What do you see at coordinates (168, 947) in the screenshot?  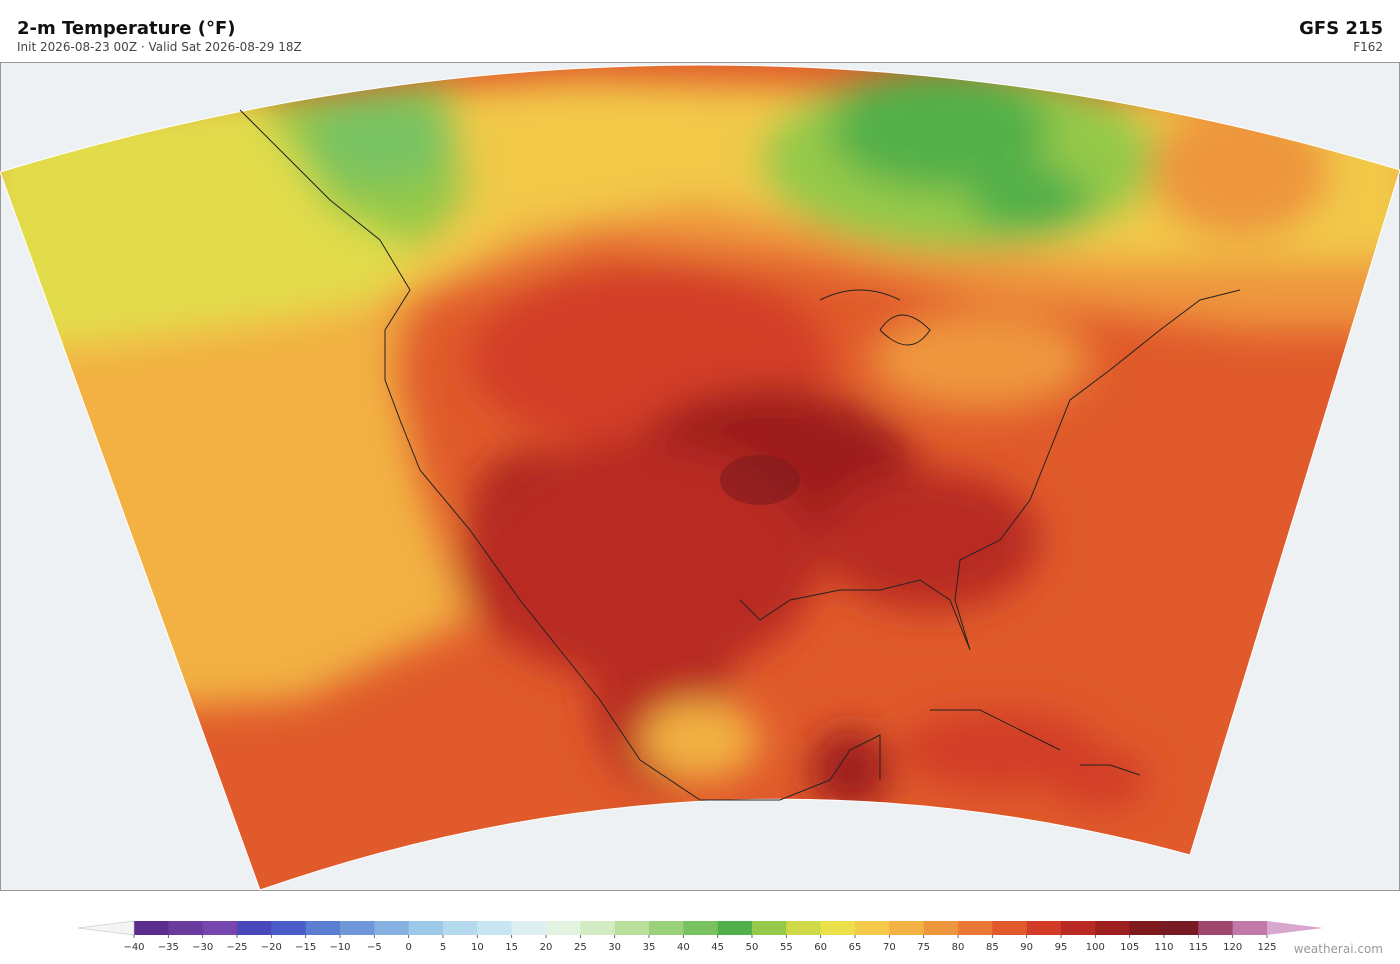 I see `colorbar-tick-label: −35` at bounding box center [168, 947].